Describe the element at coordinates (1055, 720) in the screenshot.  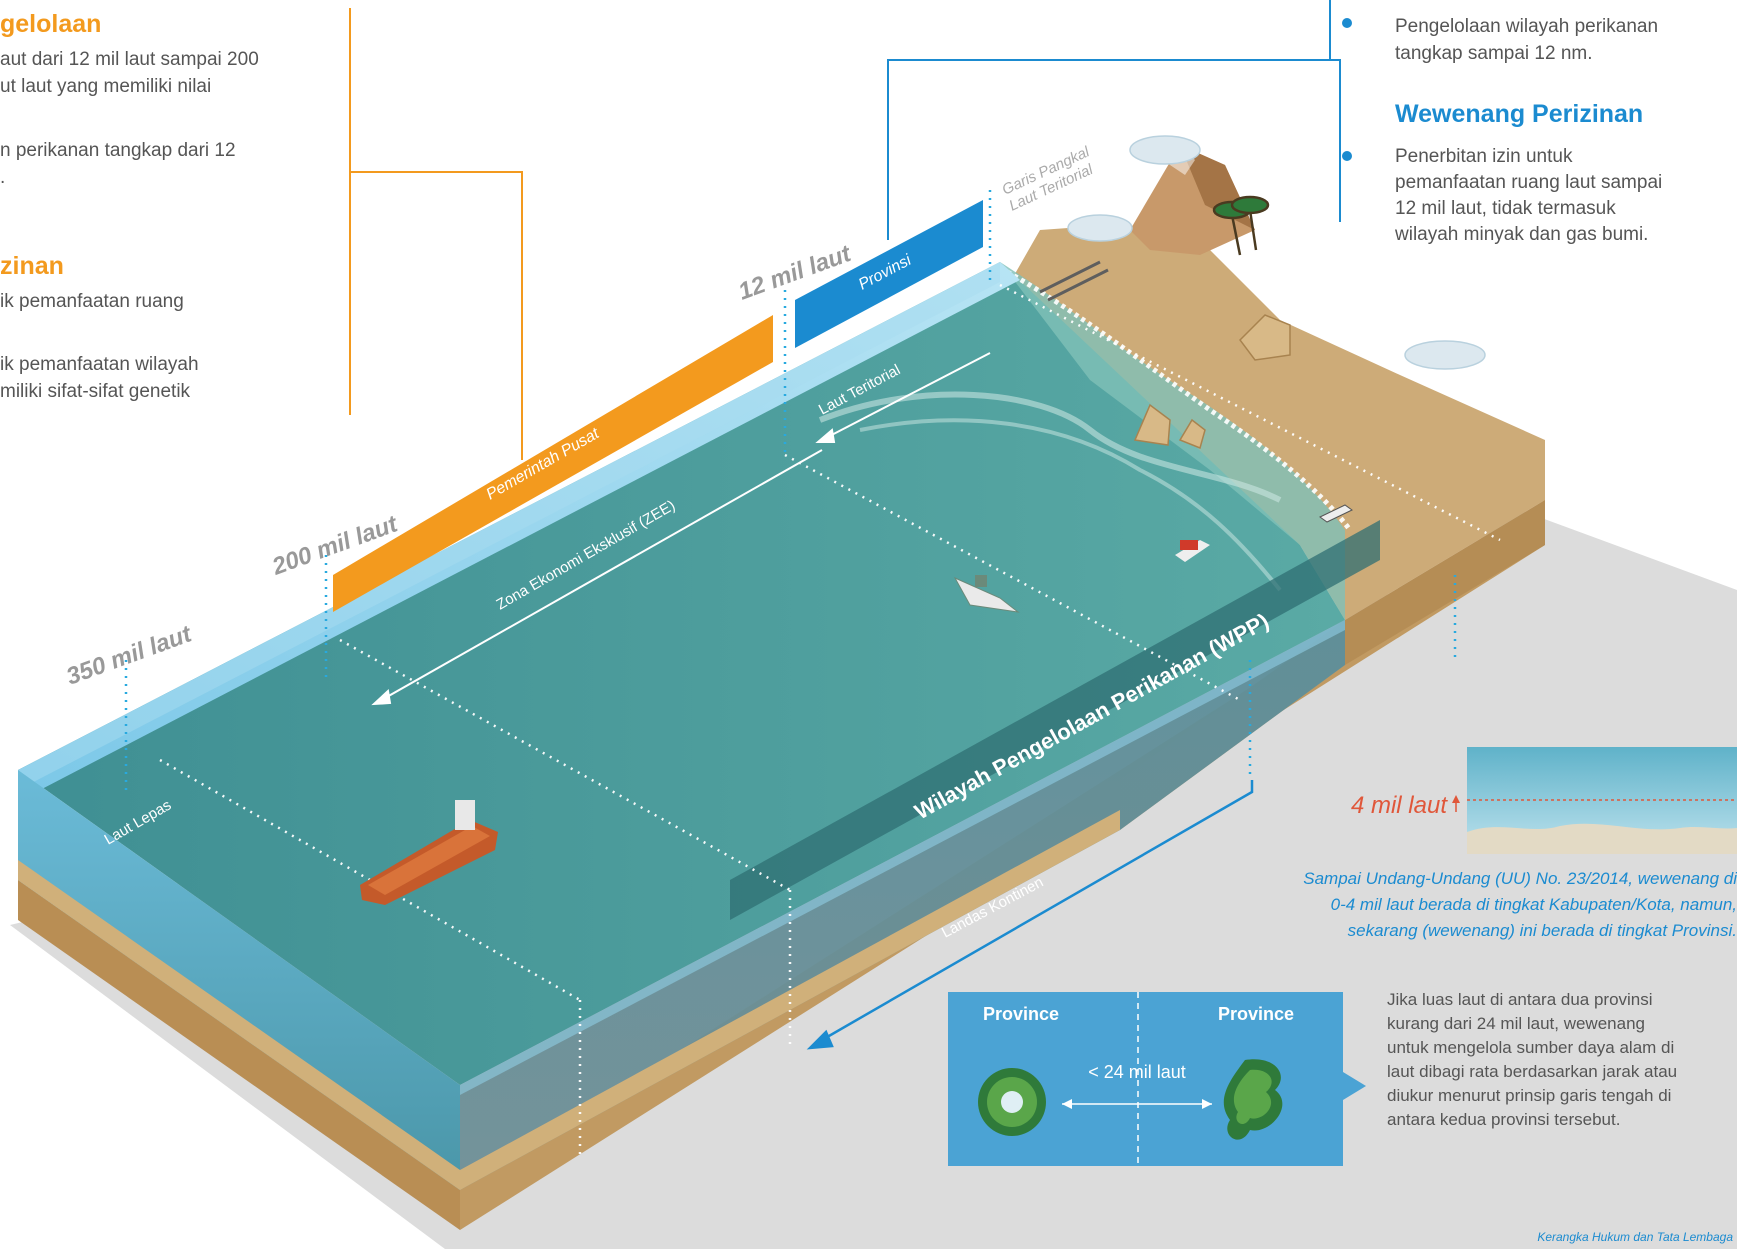
I see `wpp-band` at that location.